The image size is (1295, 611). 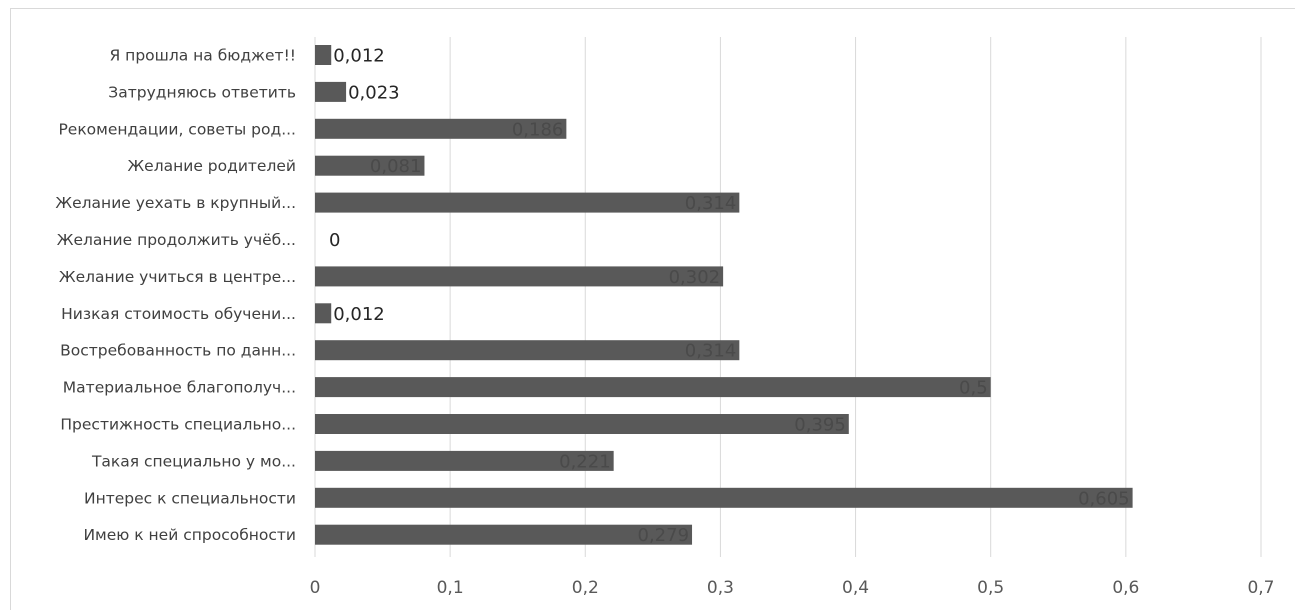 I want to click on data-label: 0, so click(x=334, y=240).